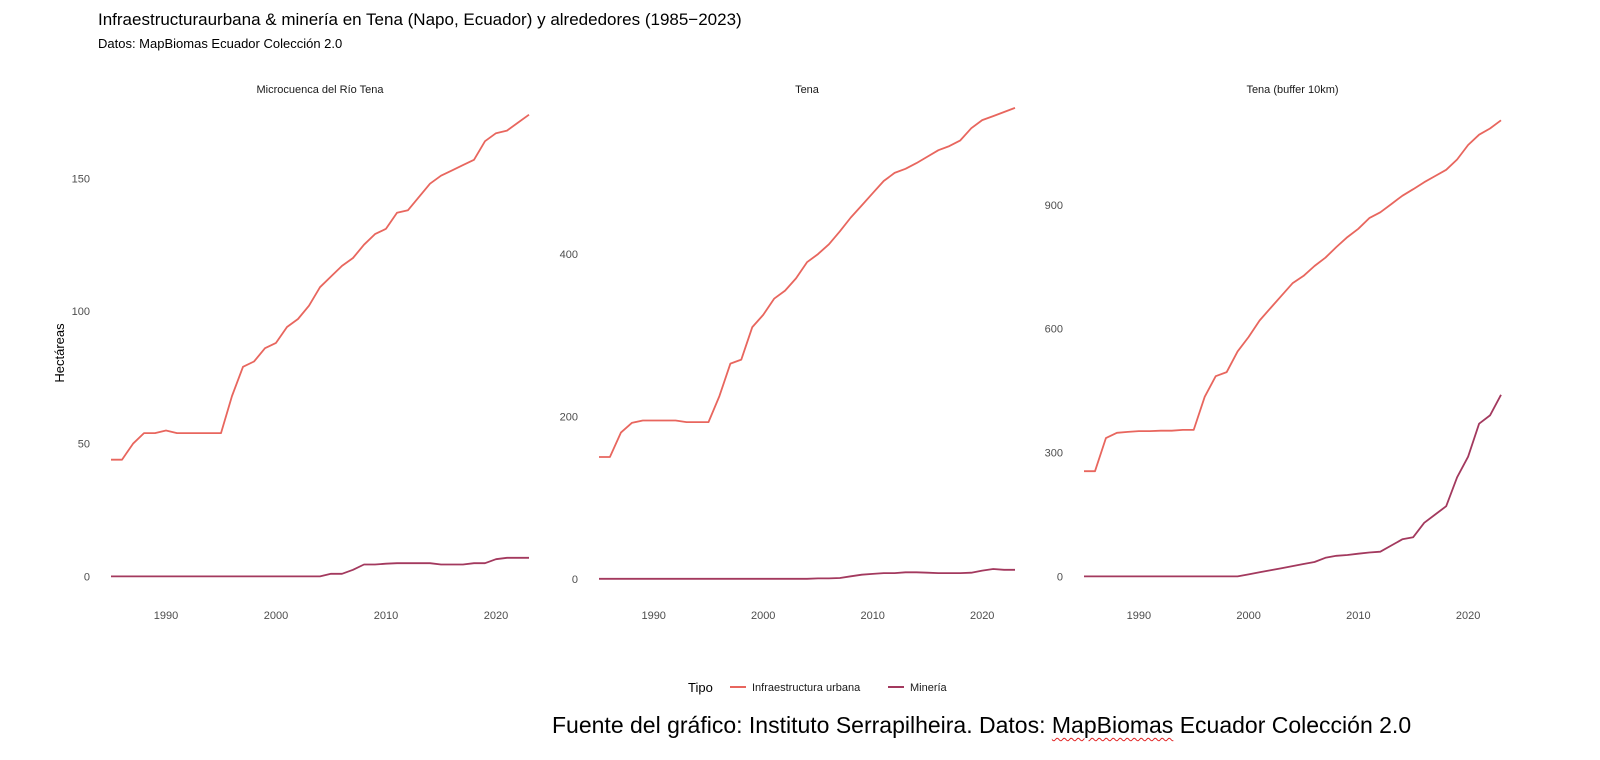 Image resolution: width=1600 pixels, height=760 pixels. I want to click on panel-title: Microcuenca del Río Tena, so click(321, 90).